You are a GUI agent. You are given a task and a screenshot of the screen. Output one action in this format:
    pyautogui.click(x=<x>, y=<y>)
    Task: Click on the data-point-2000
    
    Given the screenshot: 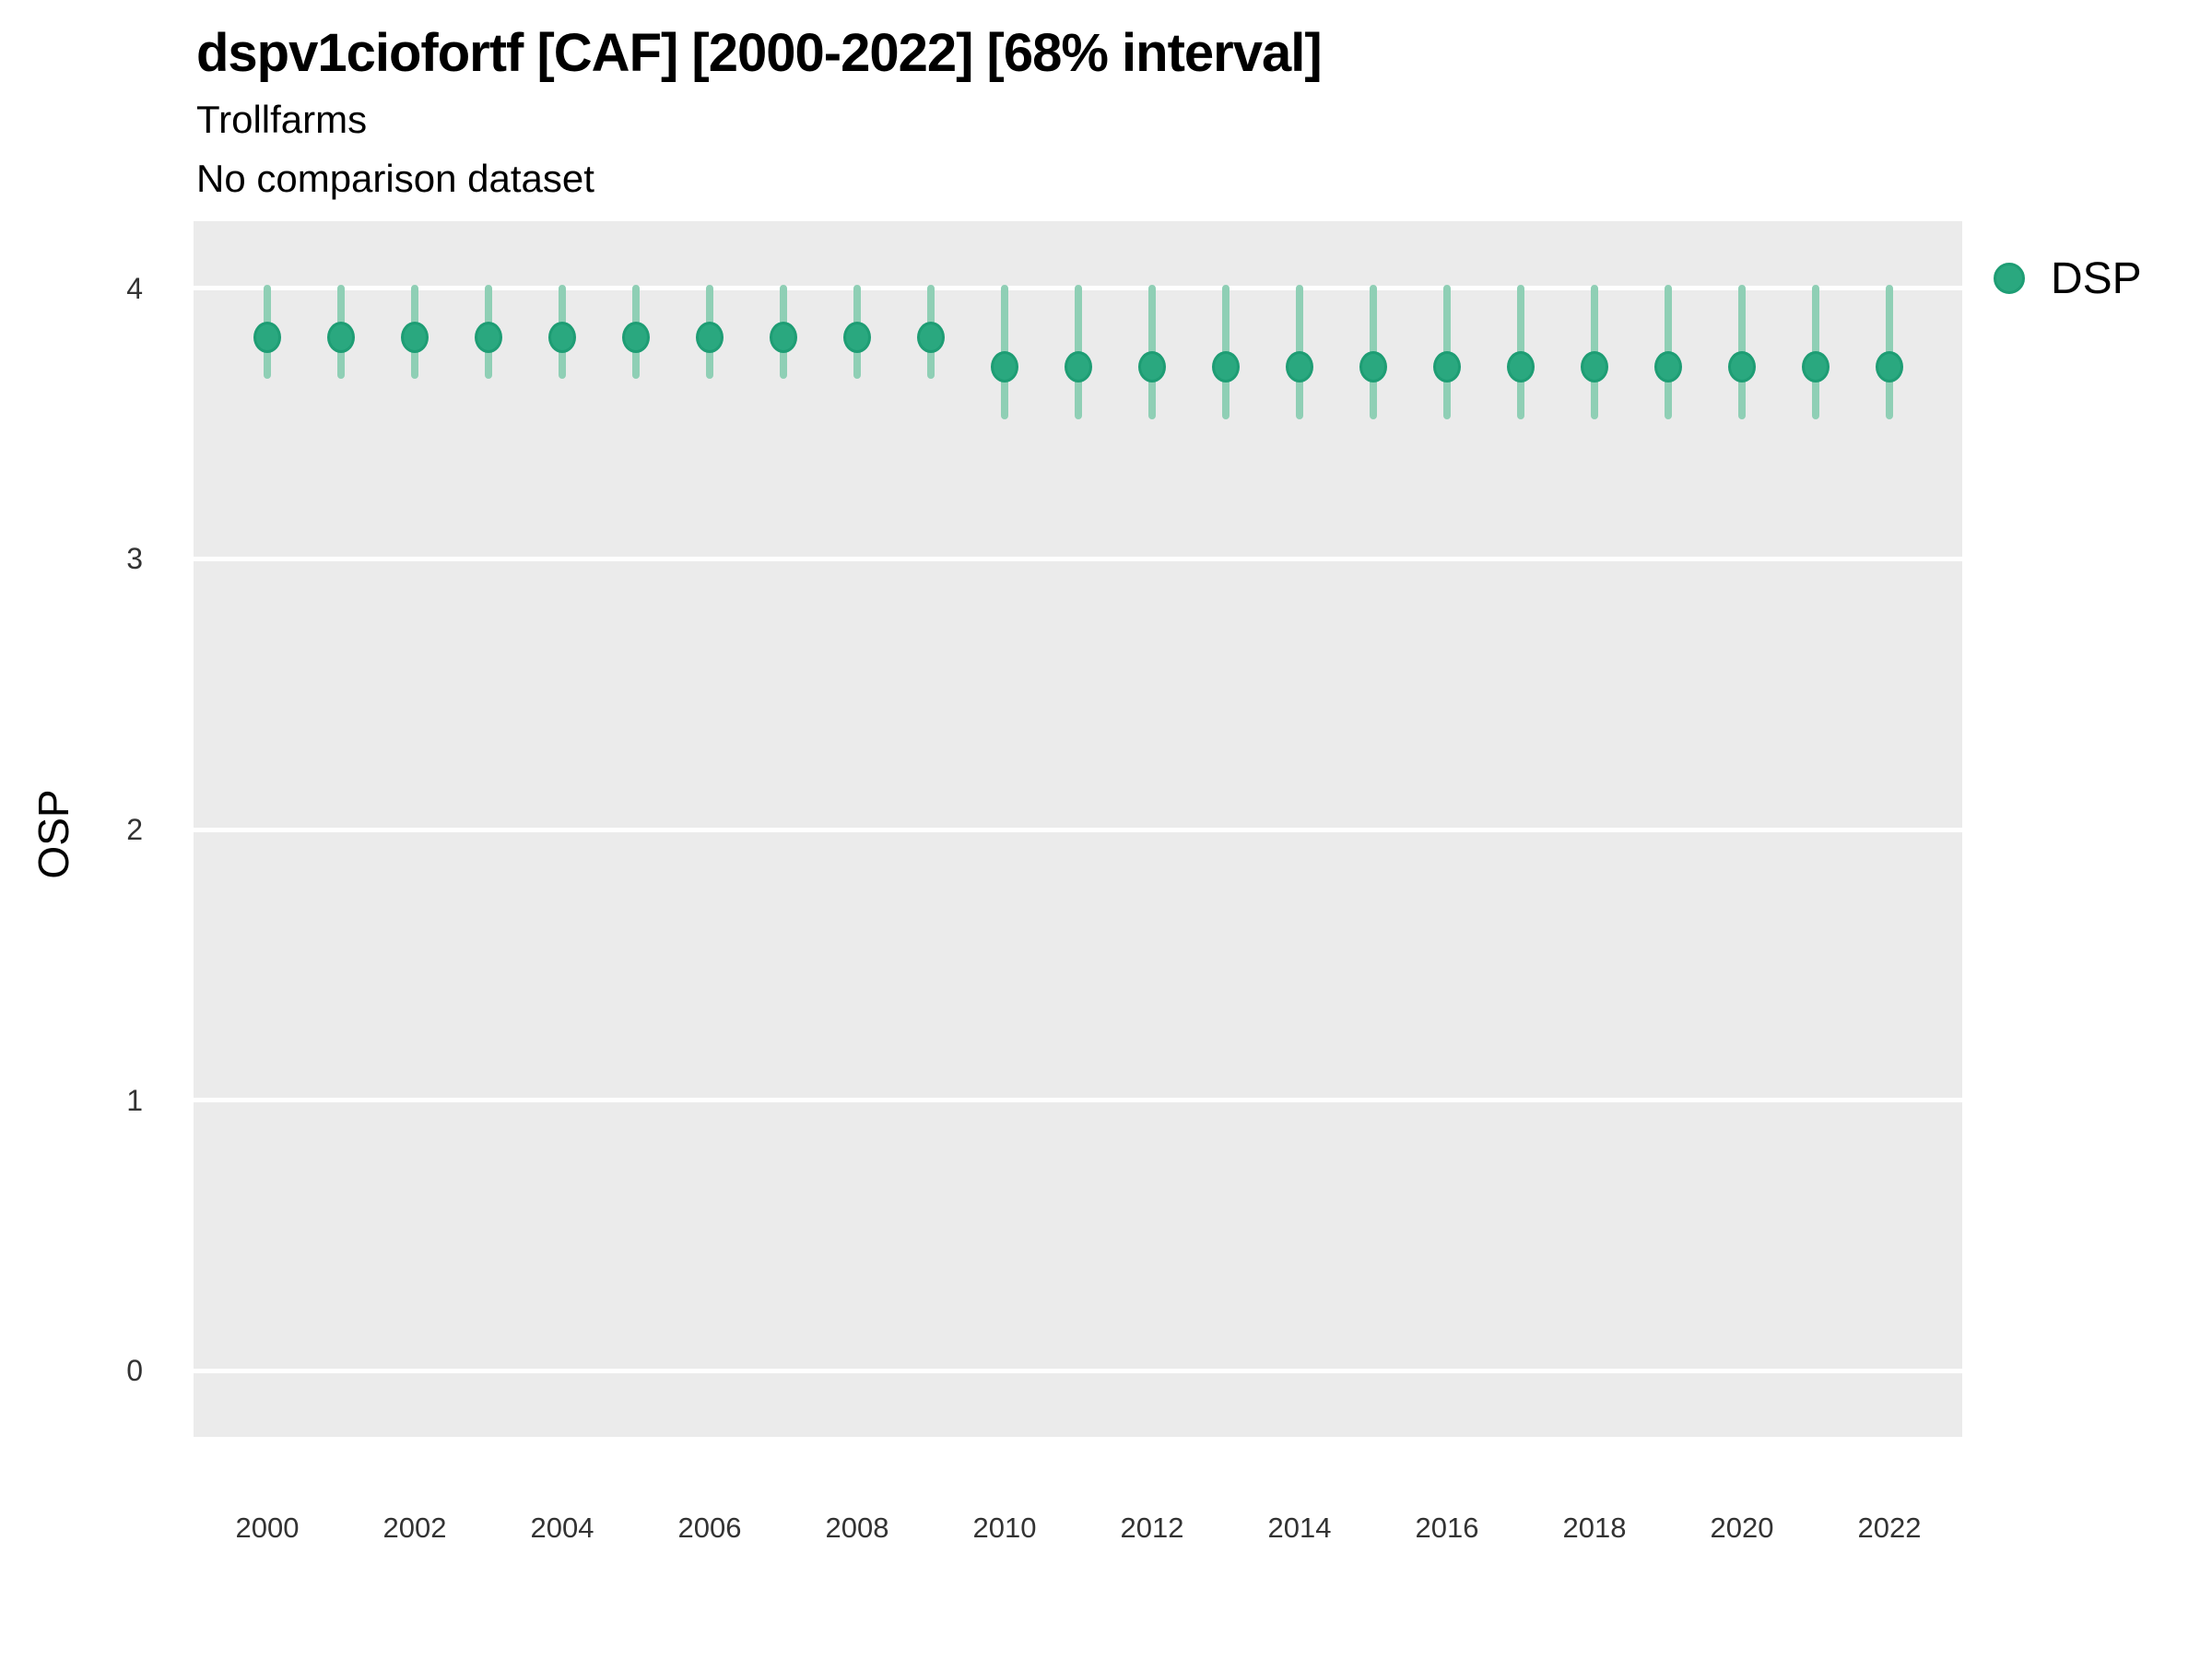 What is the action you would take?
    pyautogui.click(x=267, y=337)
    